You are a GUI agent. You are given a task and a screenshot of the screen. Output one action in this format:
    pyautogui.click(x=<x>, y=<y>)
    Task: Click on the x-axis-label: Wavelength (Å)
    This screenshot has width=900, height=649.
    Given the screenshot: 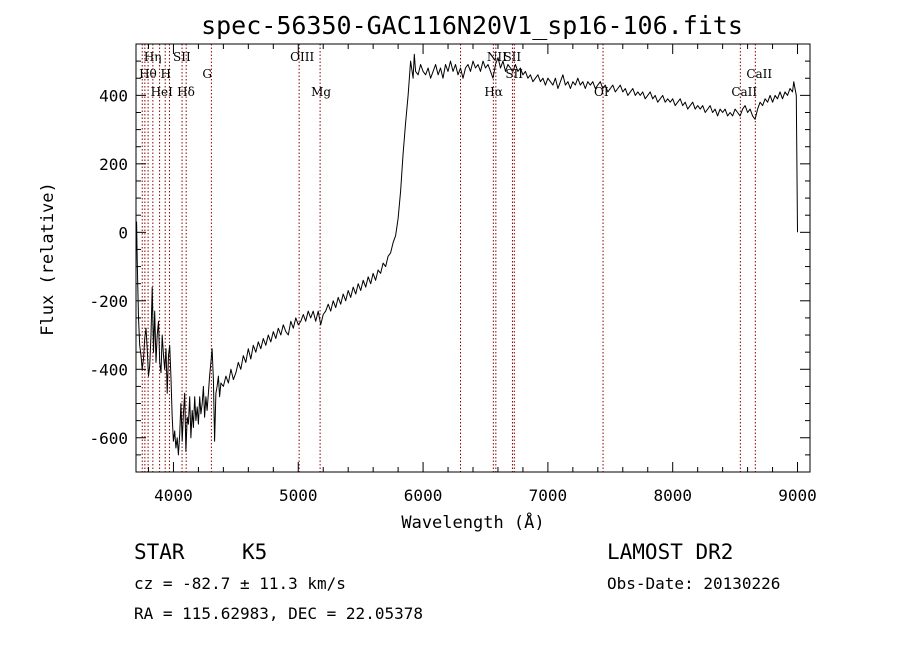 What is the action you would take?
    pyautogui.click(x=472, y=522)
    